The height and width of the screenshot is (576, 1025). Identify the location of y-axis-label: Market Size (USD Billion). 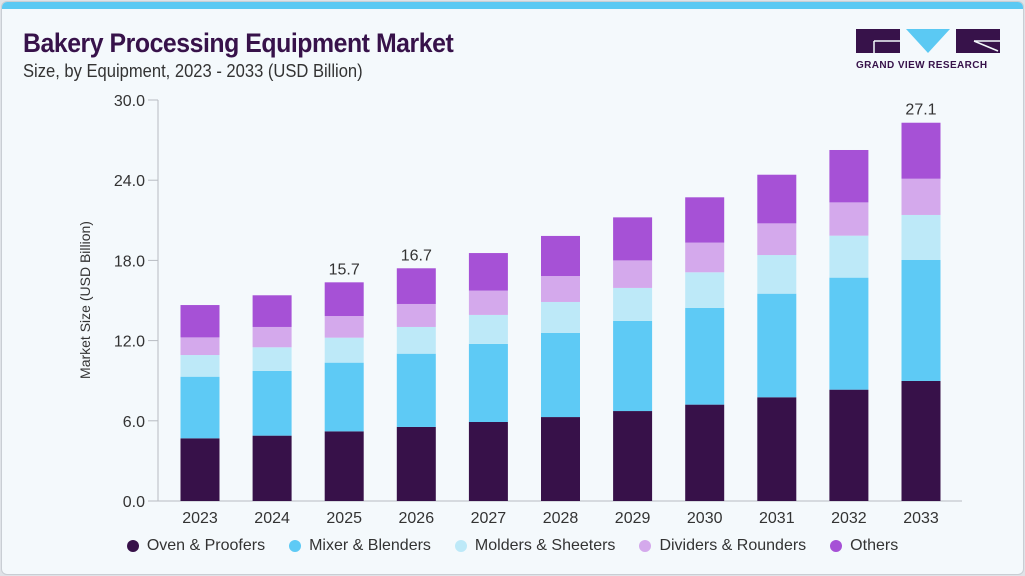
(85, 300).